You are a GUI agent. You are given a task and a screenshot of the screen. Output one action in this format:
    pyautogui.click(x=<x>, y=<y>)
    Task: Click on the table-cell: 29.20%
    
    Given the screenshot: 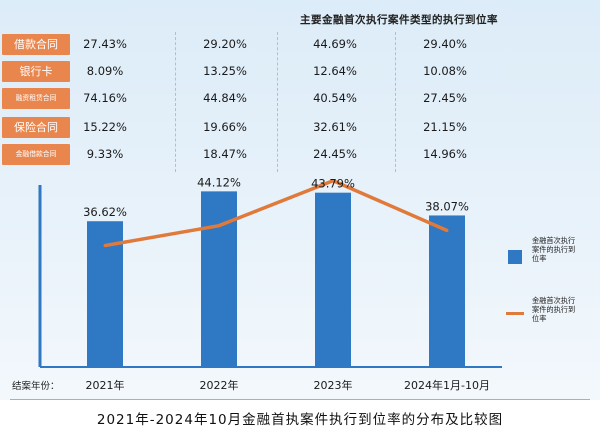 What is the action you would take?
    pyautogui.click(x=225, y=44)
    